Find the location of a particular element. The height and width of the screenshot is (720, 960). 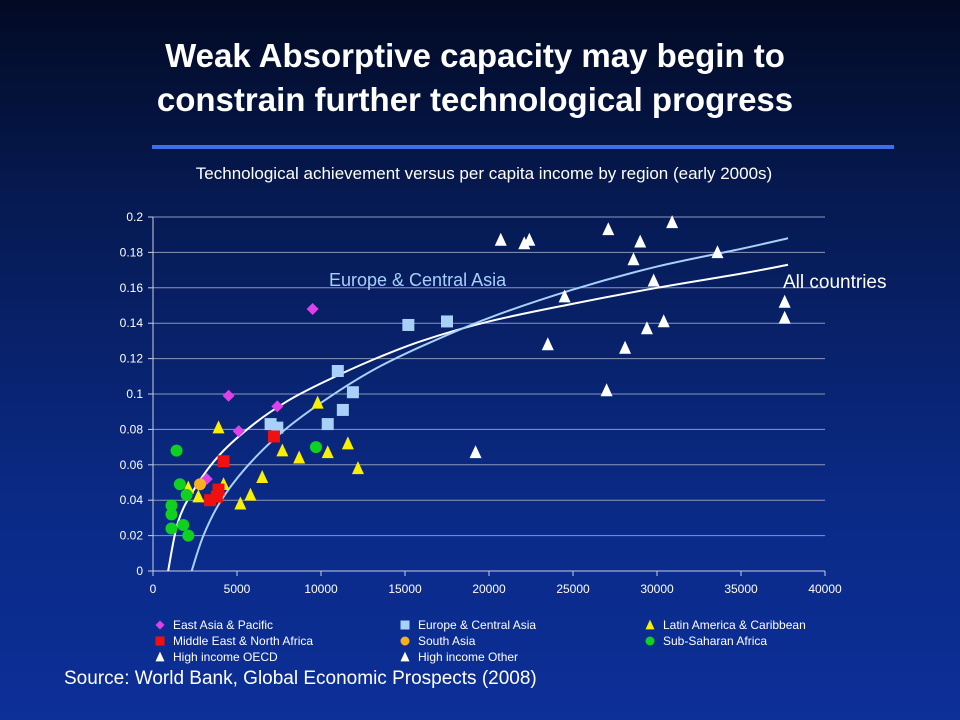

x-tick-label: 35000 is located at coordinates (741, 589).